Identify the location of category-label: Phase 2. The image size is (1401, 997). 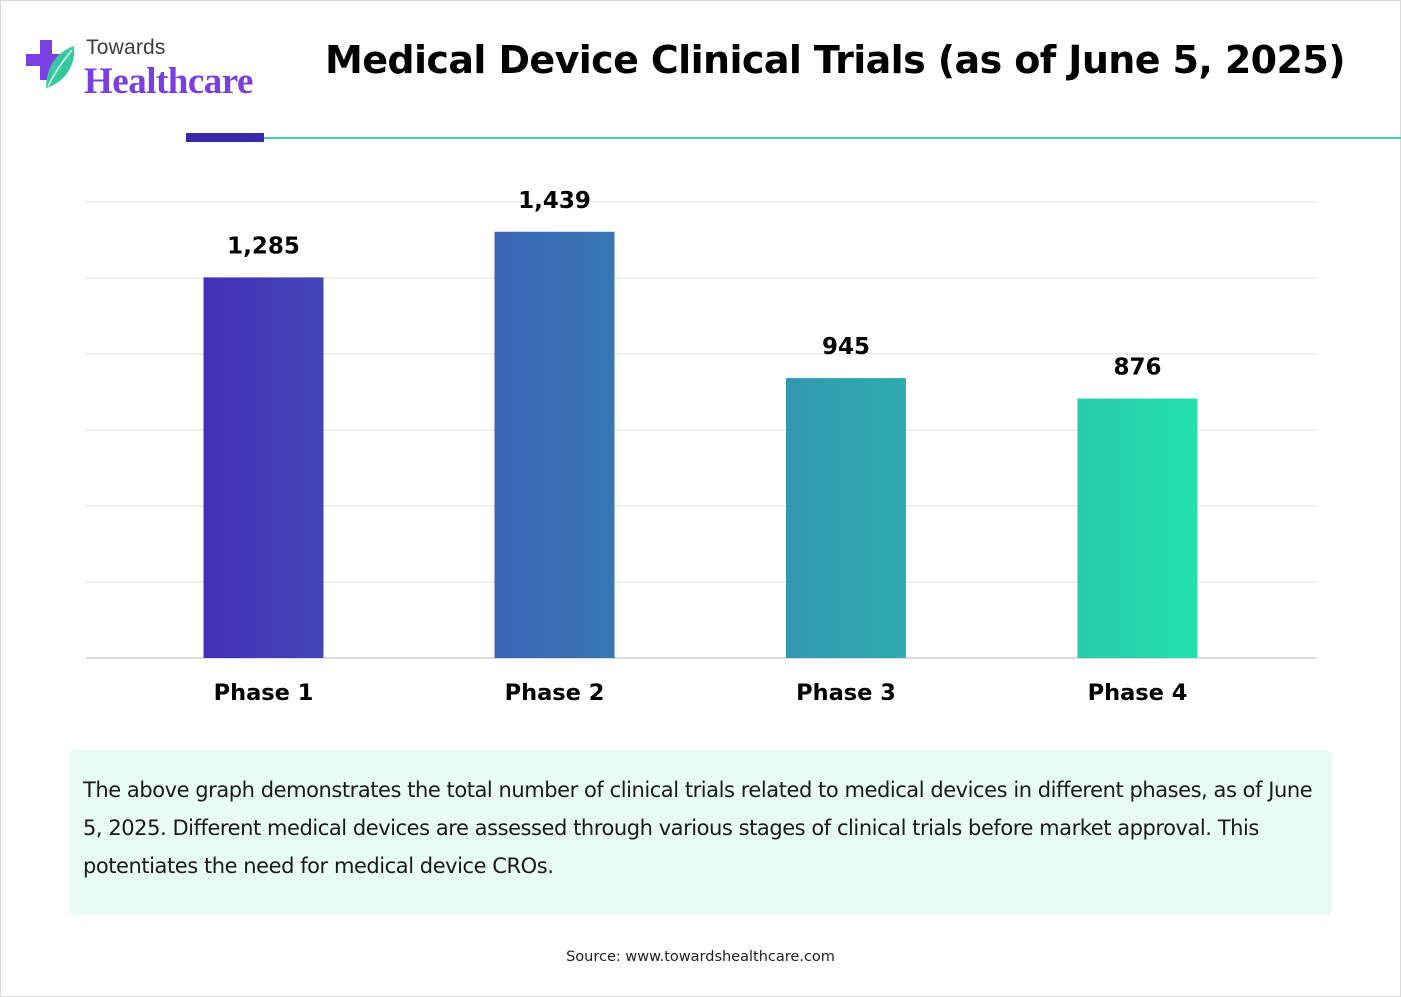
(555, 693).